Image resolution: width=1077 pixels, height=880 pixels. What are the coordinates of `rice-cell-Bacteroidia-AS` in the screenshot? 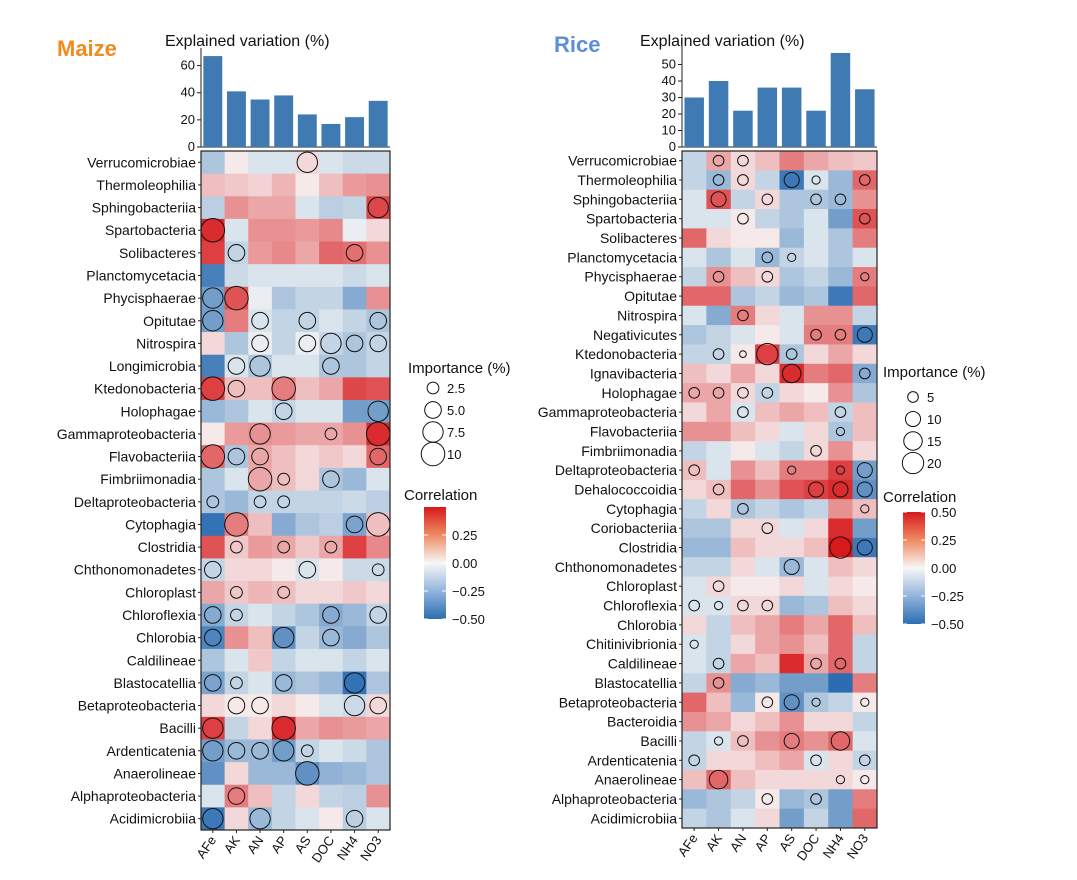 It's located at (792, 721).